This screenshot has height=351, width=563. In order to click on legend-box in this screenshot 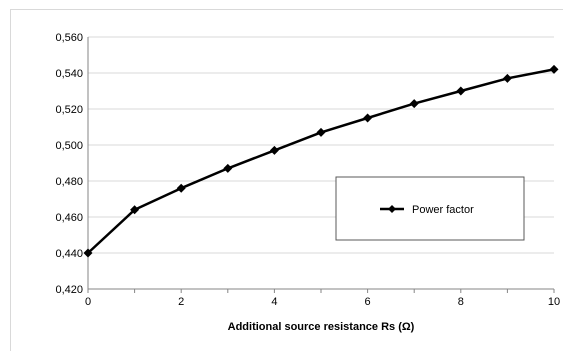, I will do `click(430, 208)`.